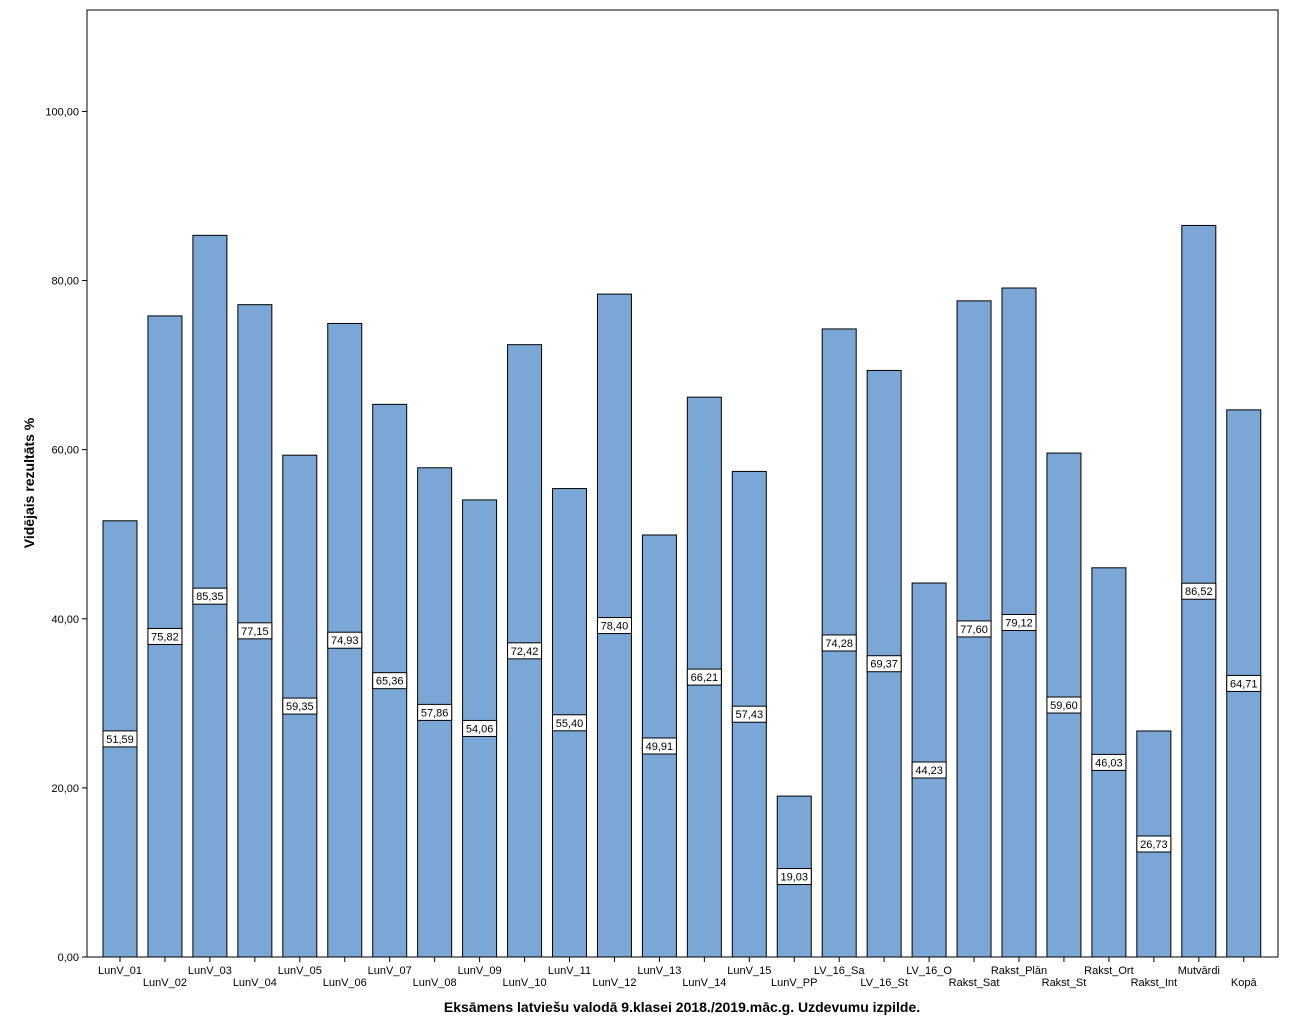  I want to click on data-label: 59,60, so click(1064, 706).